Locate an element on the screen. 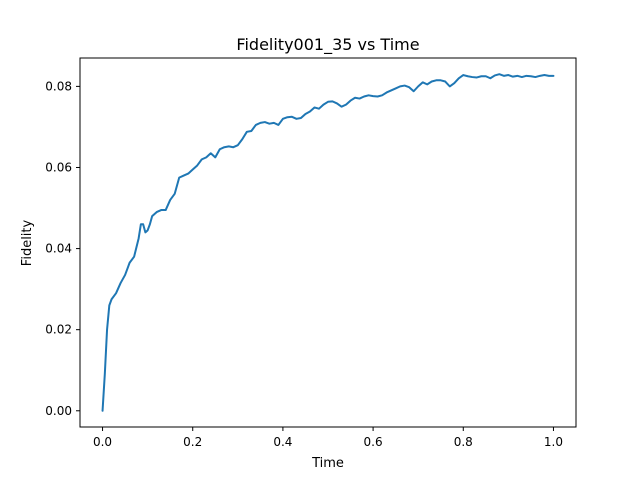 This screenshot has height=480, width=640. y-tick-label: 0.02 is located at coordinates (58, 330).